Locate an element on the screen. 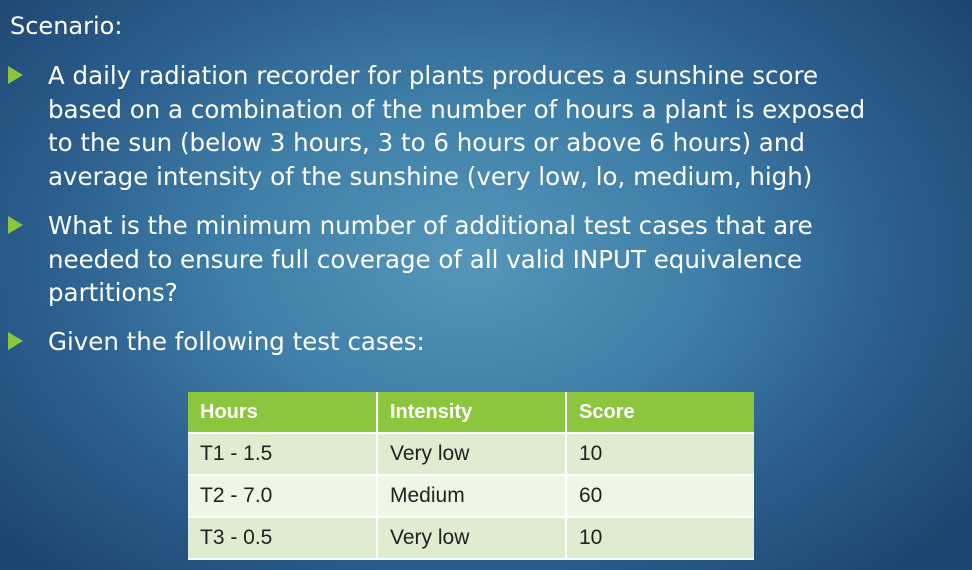 The width and height of the screenshot is (972, 570). column-header-hours: Hours is located at coordinates (283, 413).